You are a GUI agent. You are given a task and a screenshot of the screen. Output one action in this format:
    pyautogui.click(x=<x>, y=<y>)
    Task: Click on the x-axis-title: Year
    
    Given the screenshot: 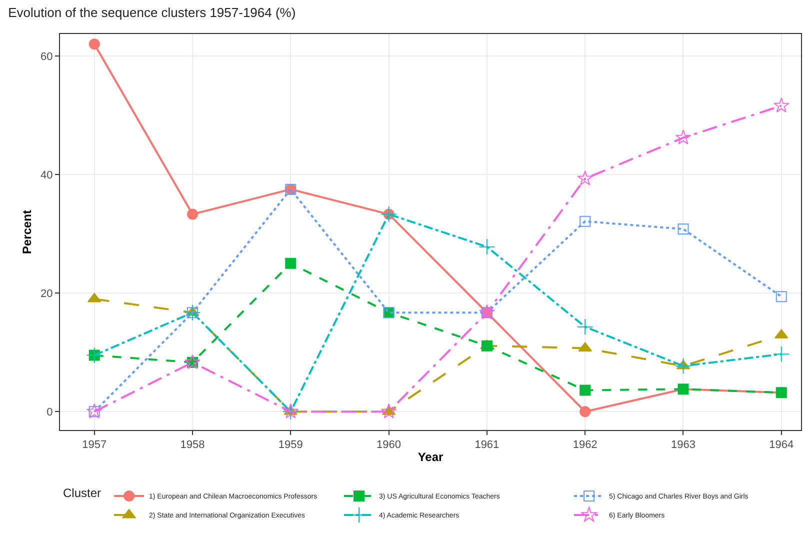 What is the action you would take?
    pyautogui.click(x=431, y=457)
    